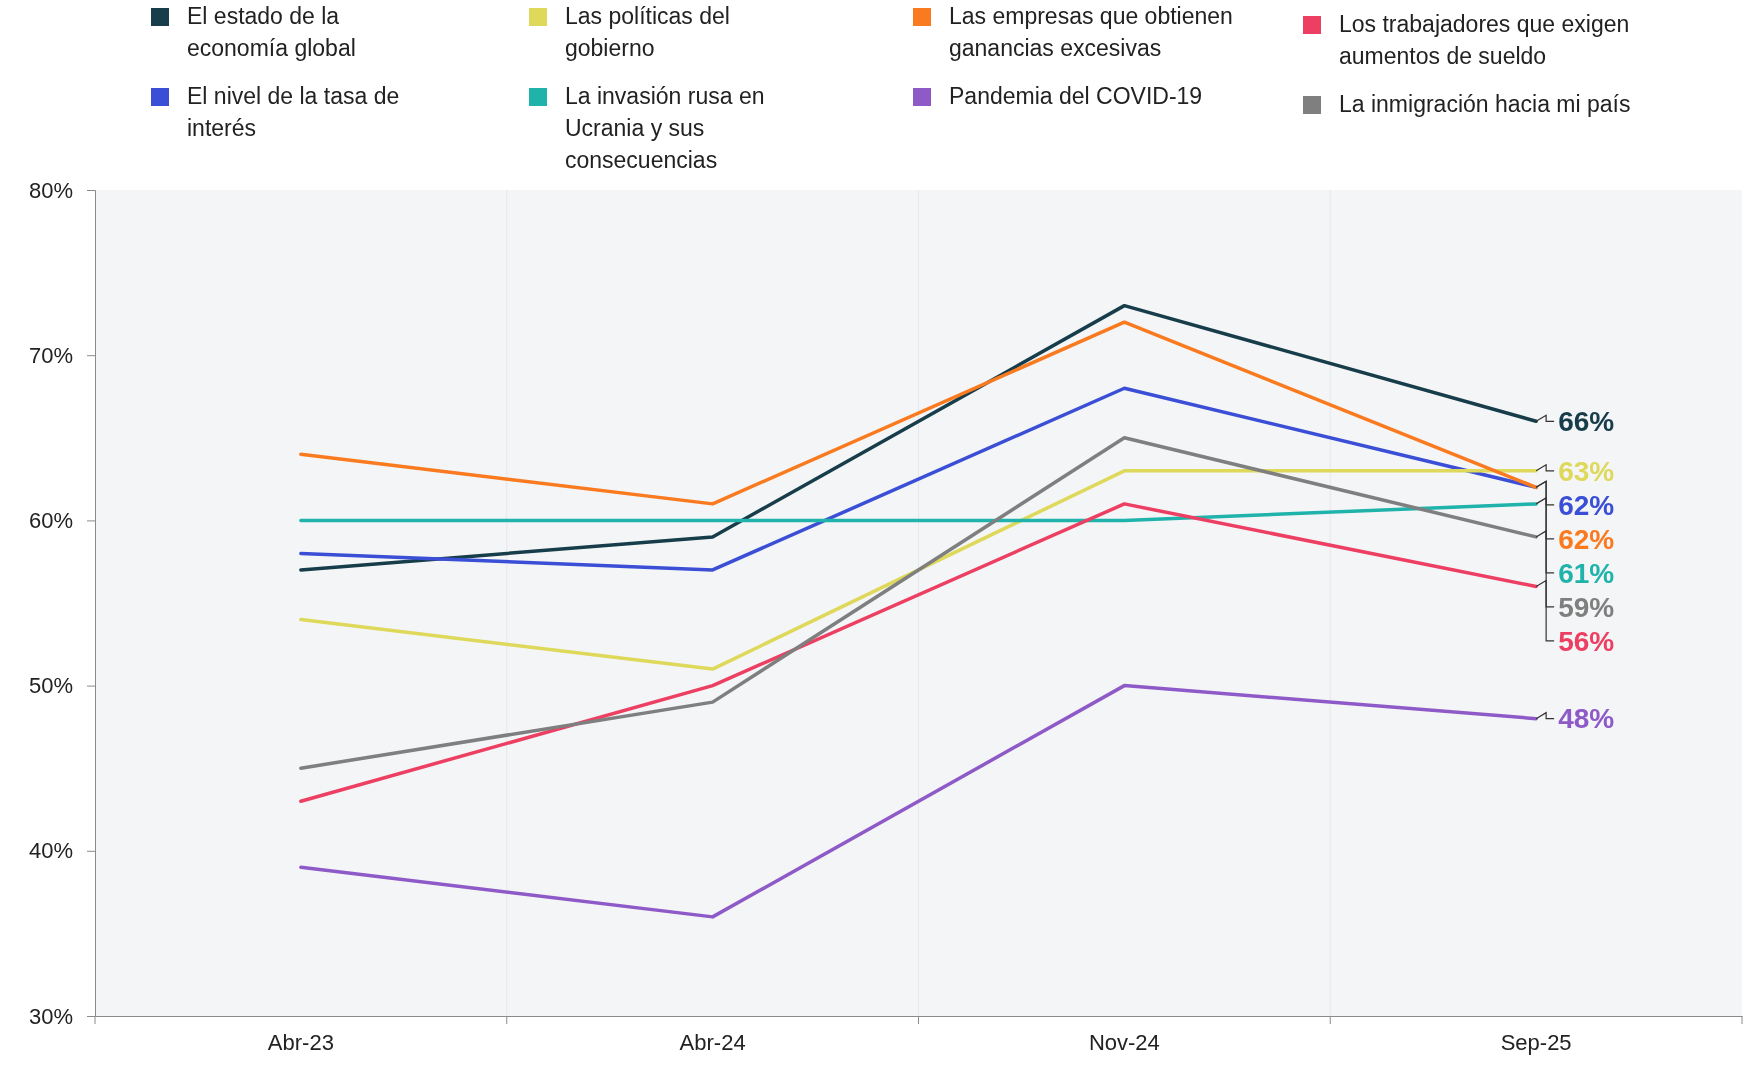 This screenshot has width=1757, height=1069. Describe the element at coordinates (647, 32) in the screenshot. I see `legend-label: Las políticas del gobierno` at that location.